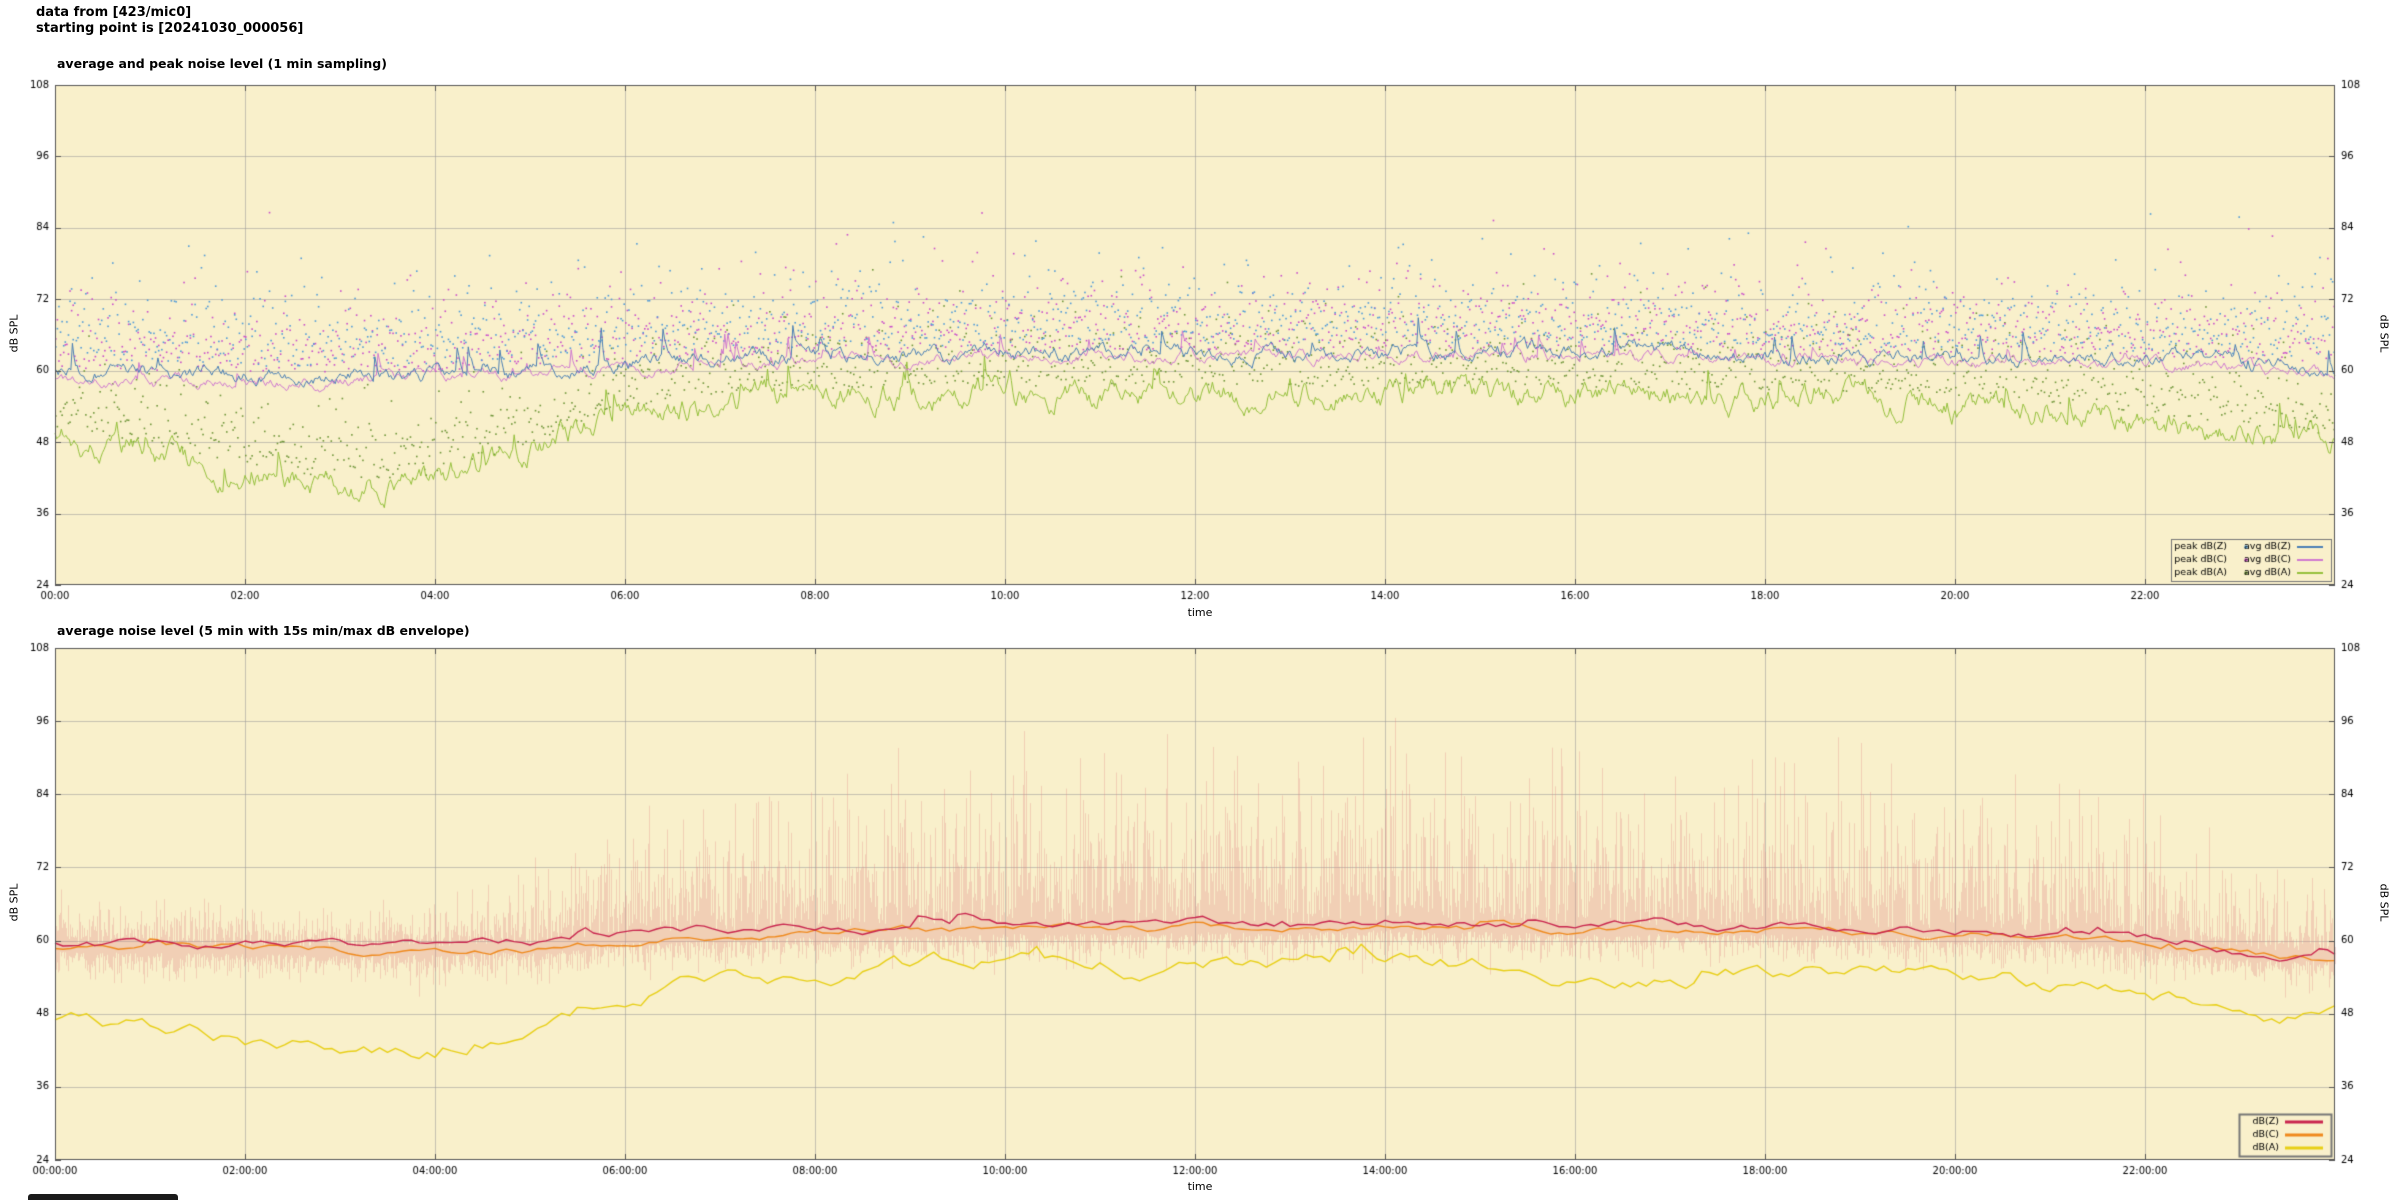 The width and height of the screenshot is (2400, 1200). What do you see at coordinates (114, 12) in the screenshot?
I see `header-line-1: data from [423/mic0]` at bounding box center [114, 12].